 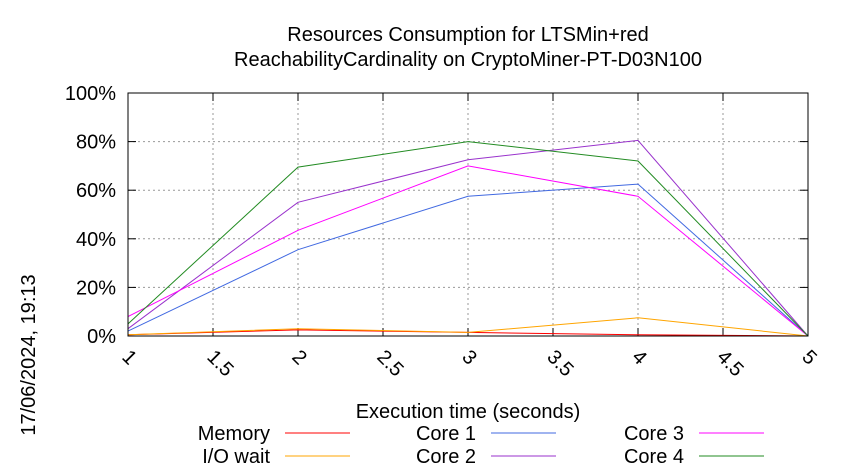 I want to click on x-tick-label: 4.5, so click(x=729, y=363).